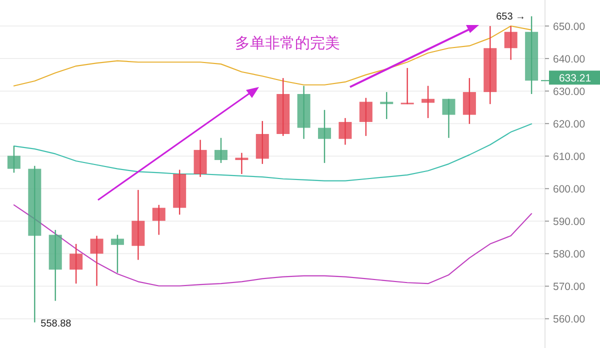  What do you see at coordinates (569, 27) in the screenshot?
I see `y-tick-label: 650.00` at bounding box center [569, 27].